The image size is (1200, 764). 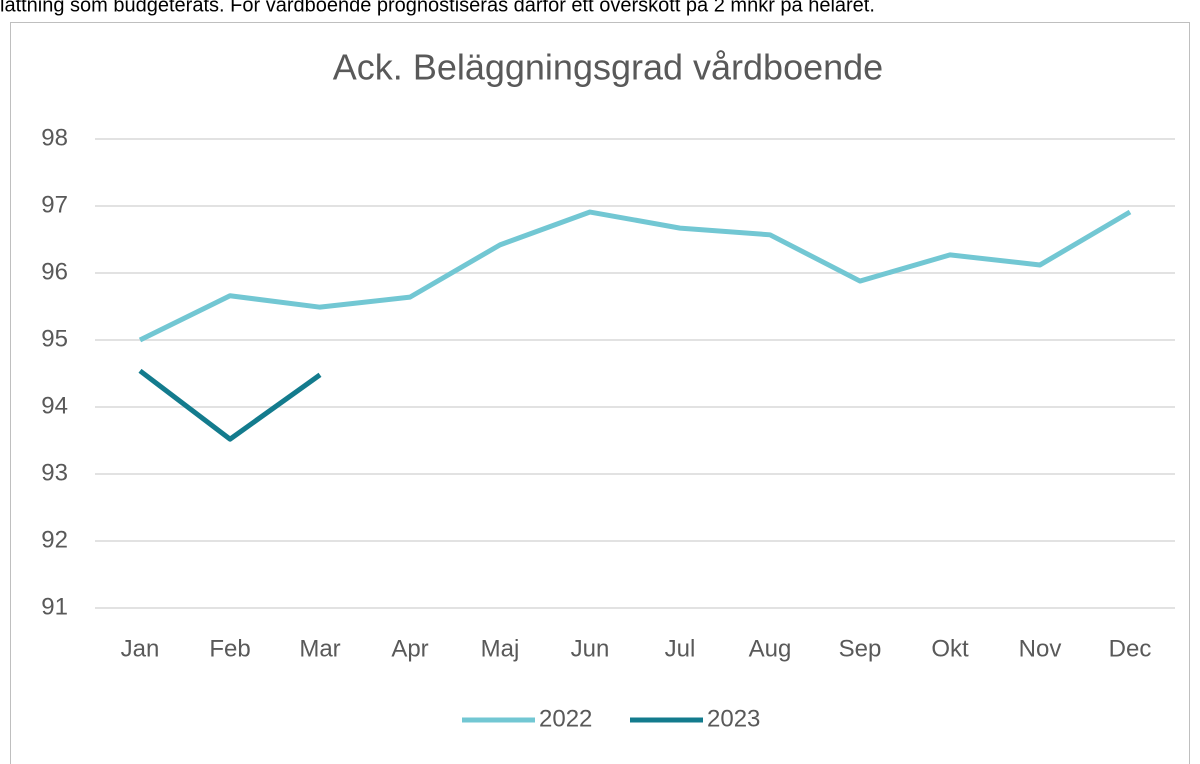 What do you see at coordinates (565, 718) in the screenshot?
I see `legend-label: 2022` at bounding box center [565, 718].